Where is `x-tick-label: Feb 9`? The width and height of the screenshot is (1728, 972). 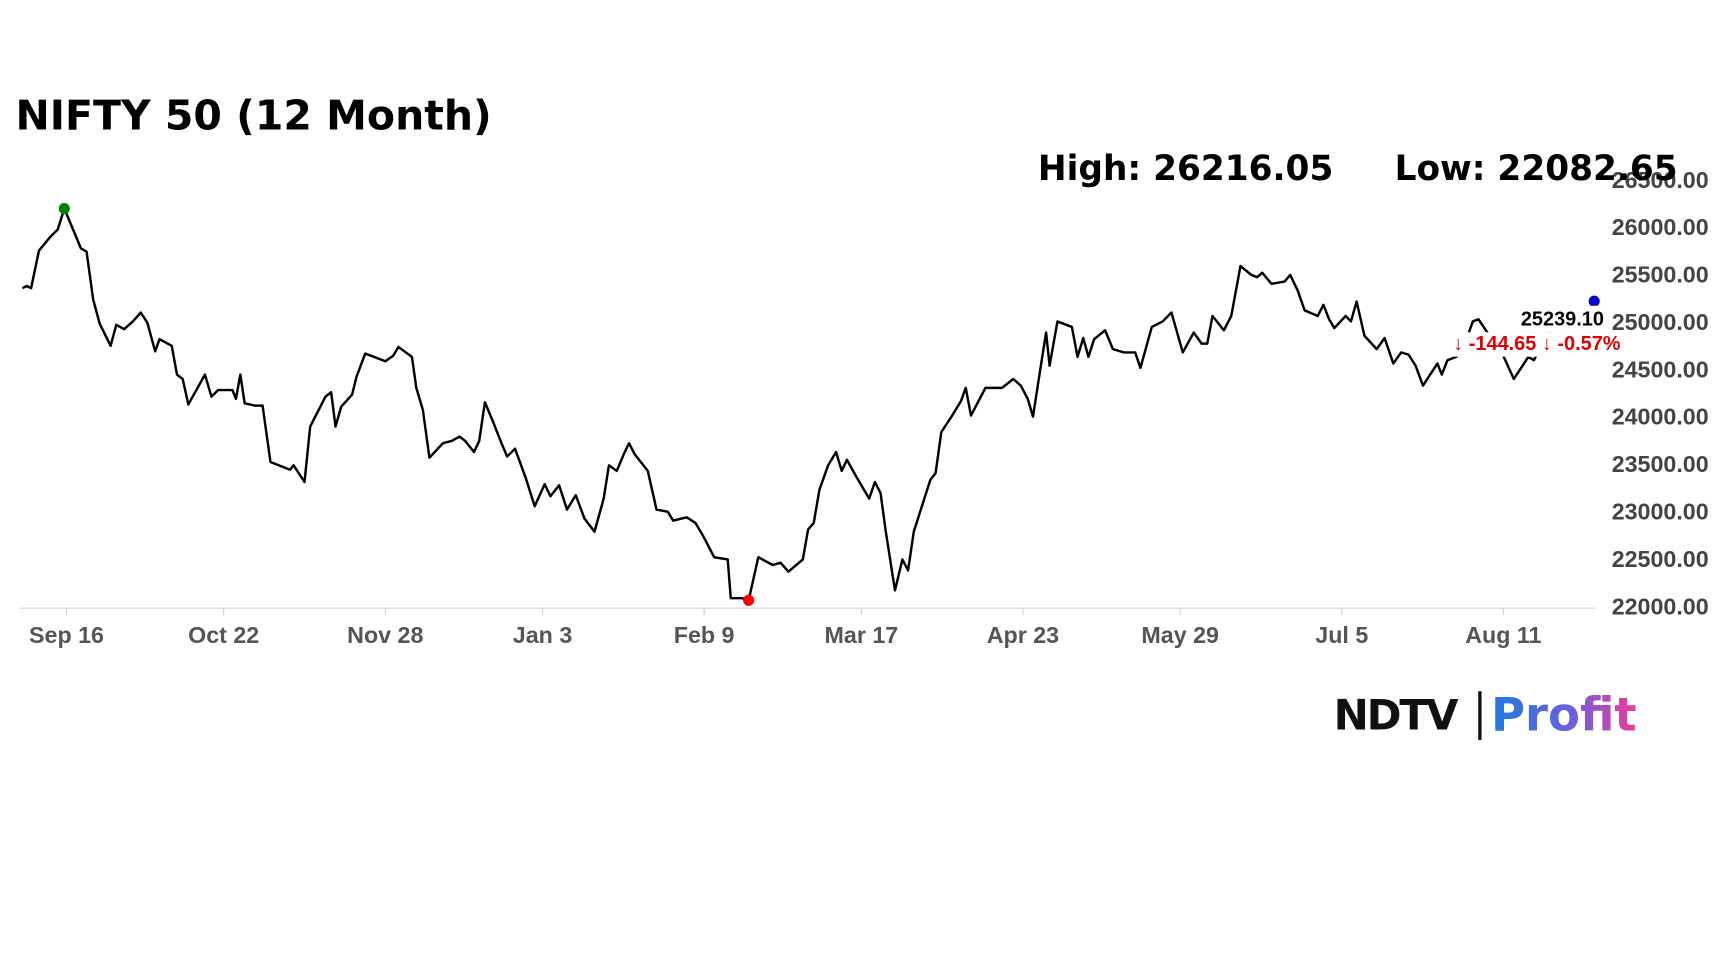
x-tick-label: Feb 9 is located at coordinates (704, 635).